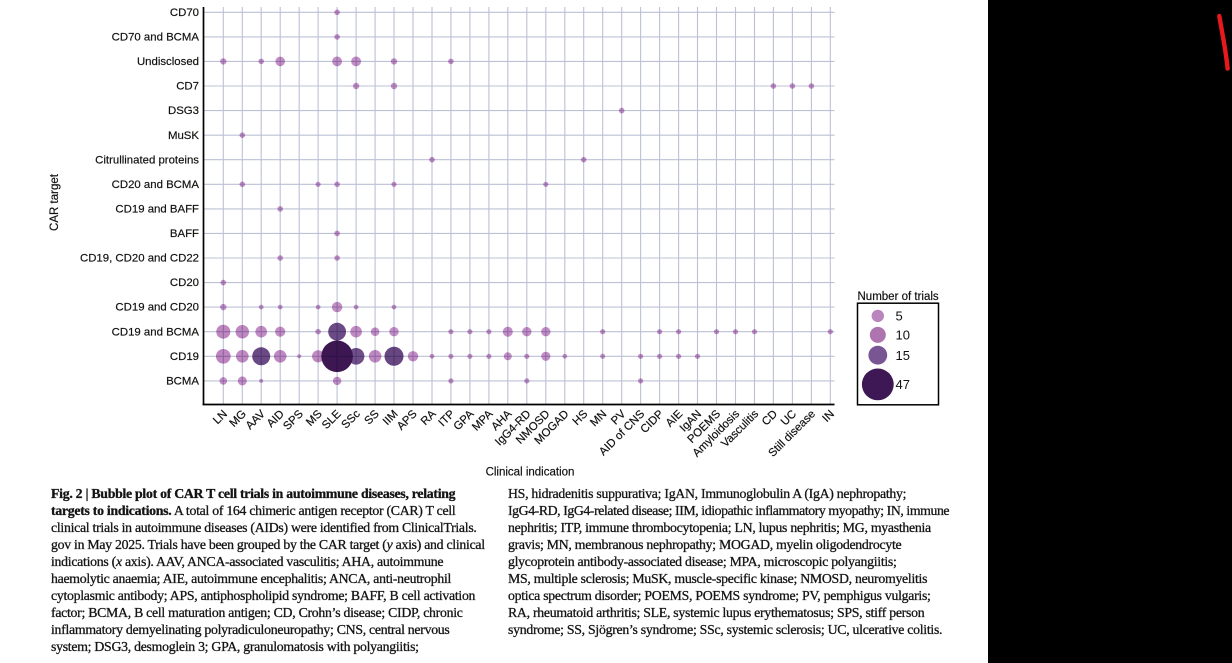 The image size is (1232, 663). What do you see at coordinates (828, 416) in the screenshot?
I see `svg-text: IN` at bounding box center [828, 416].